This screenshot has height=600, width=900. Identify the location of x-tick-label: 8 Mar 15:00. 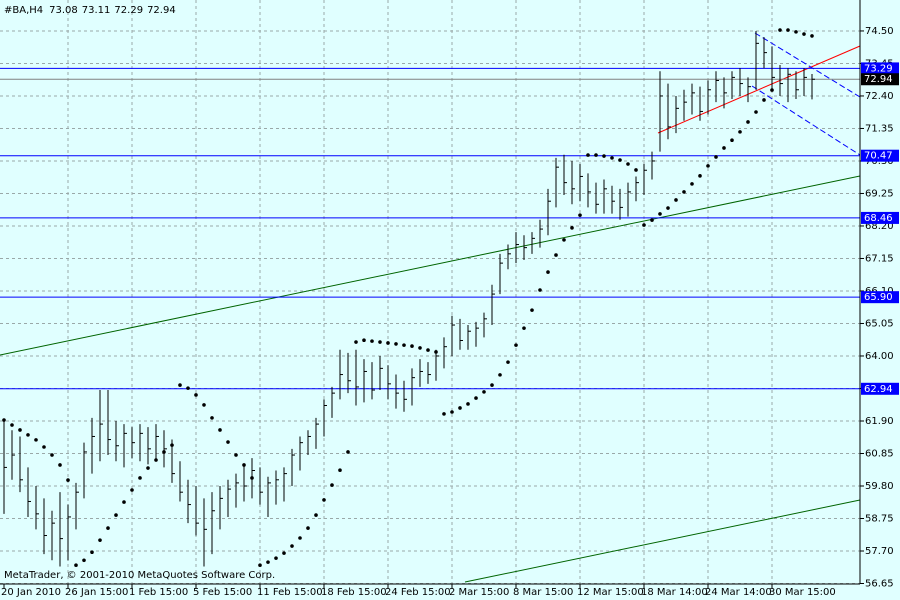
(543, 592).